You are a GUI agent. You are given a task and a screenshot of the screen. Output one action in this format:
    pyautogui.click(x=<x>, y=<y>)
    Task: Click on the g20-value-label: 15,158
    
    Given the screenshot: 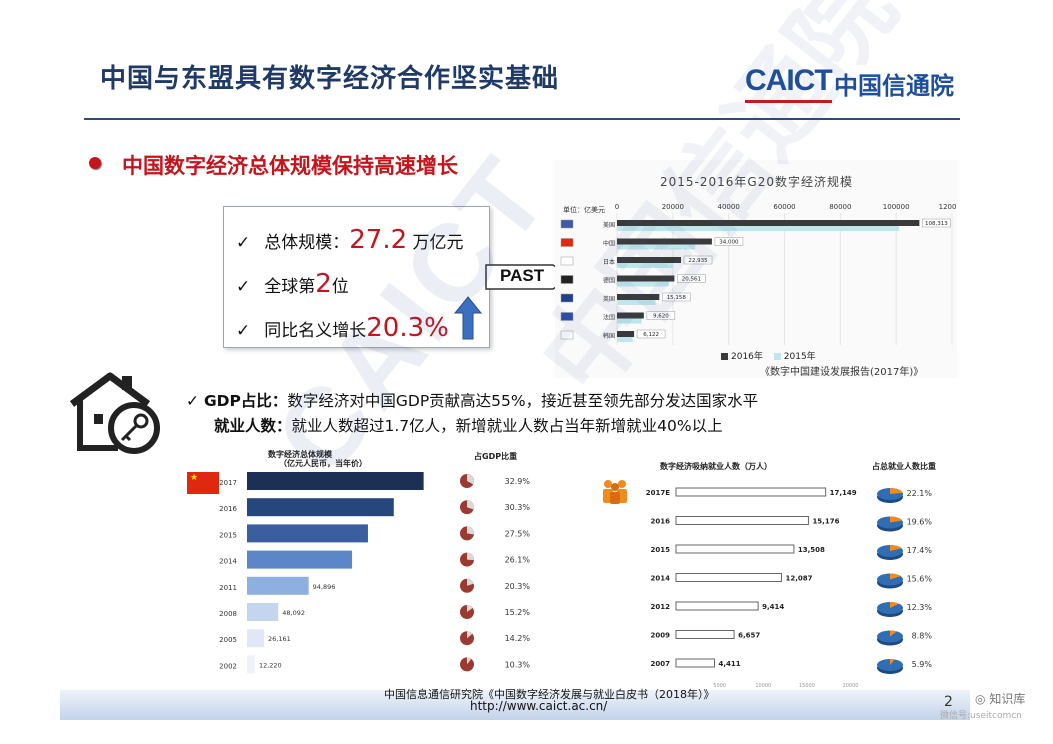 What is the action you would take?
    pyautogui.click(x=677, y=298)
    